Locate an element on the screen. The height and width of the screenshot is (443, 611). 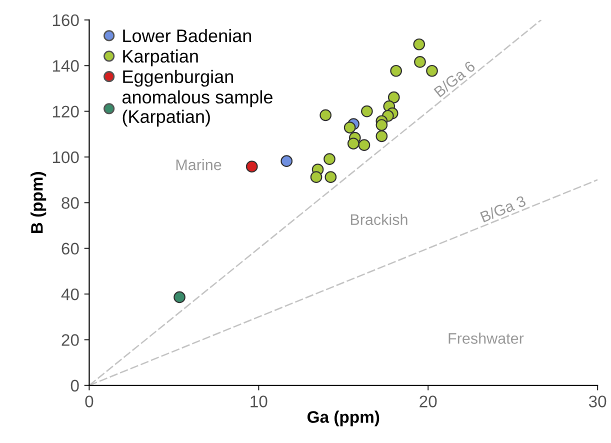
y-tick-label: 40 is located at coordinates (70, 294).